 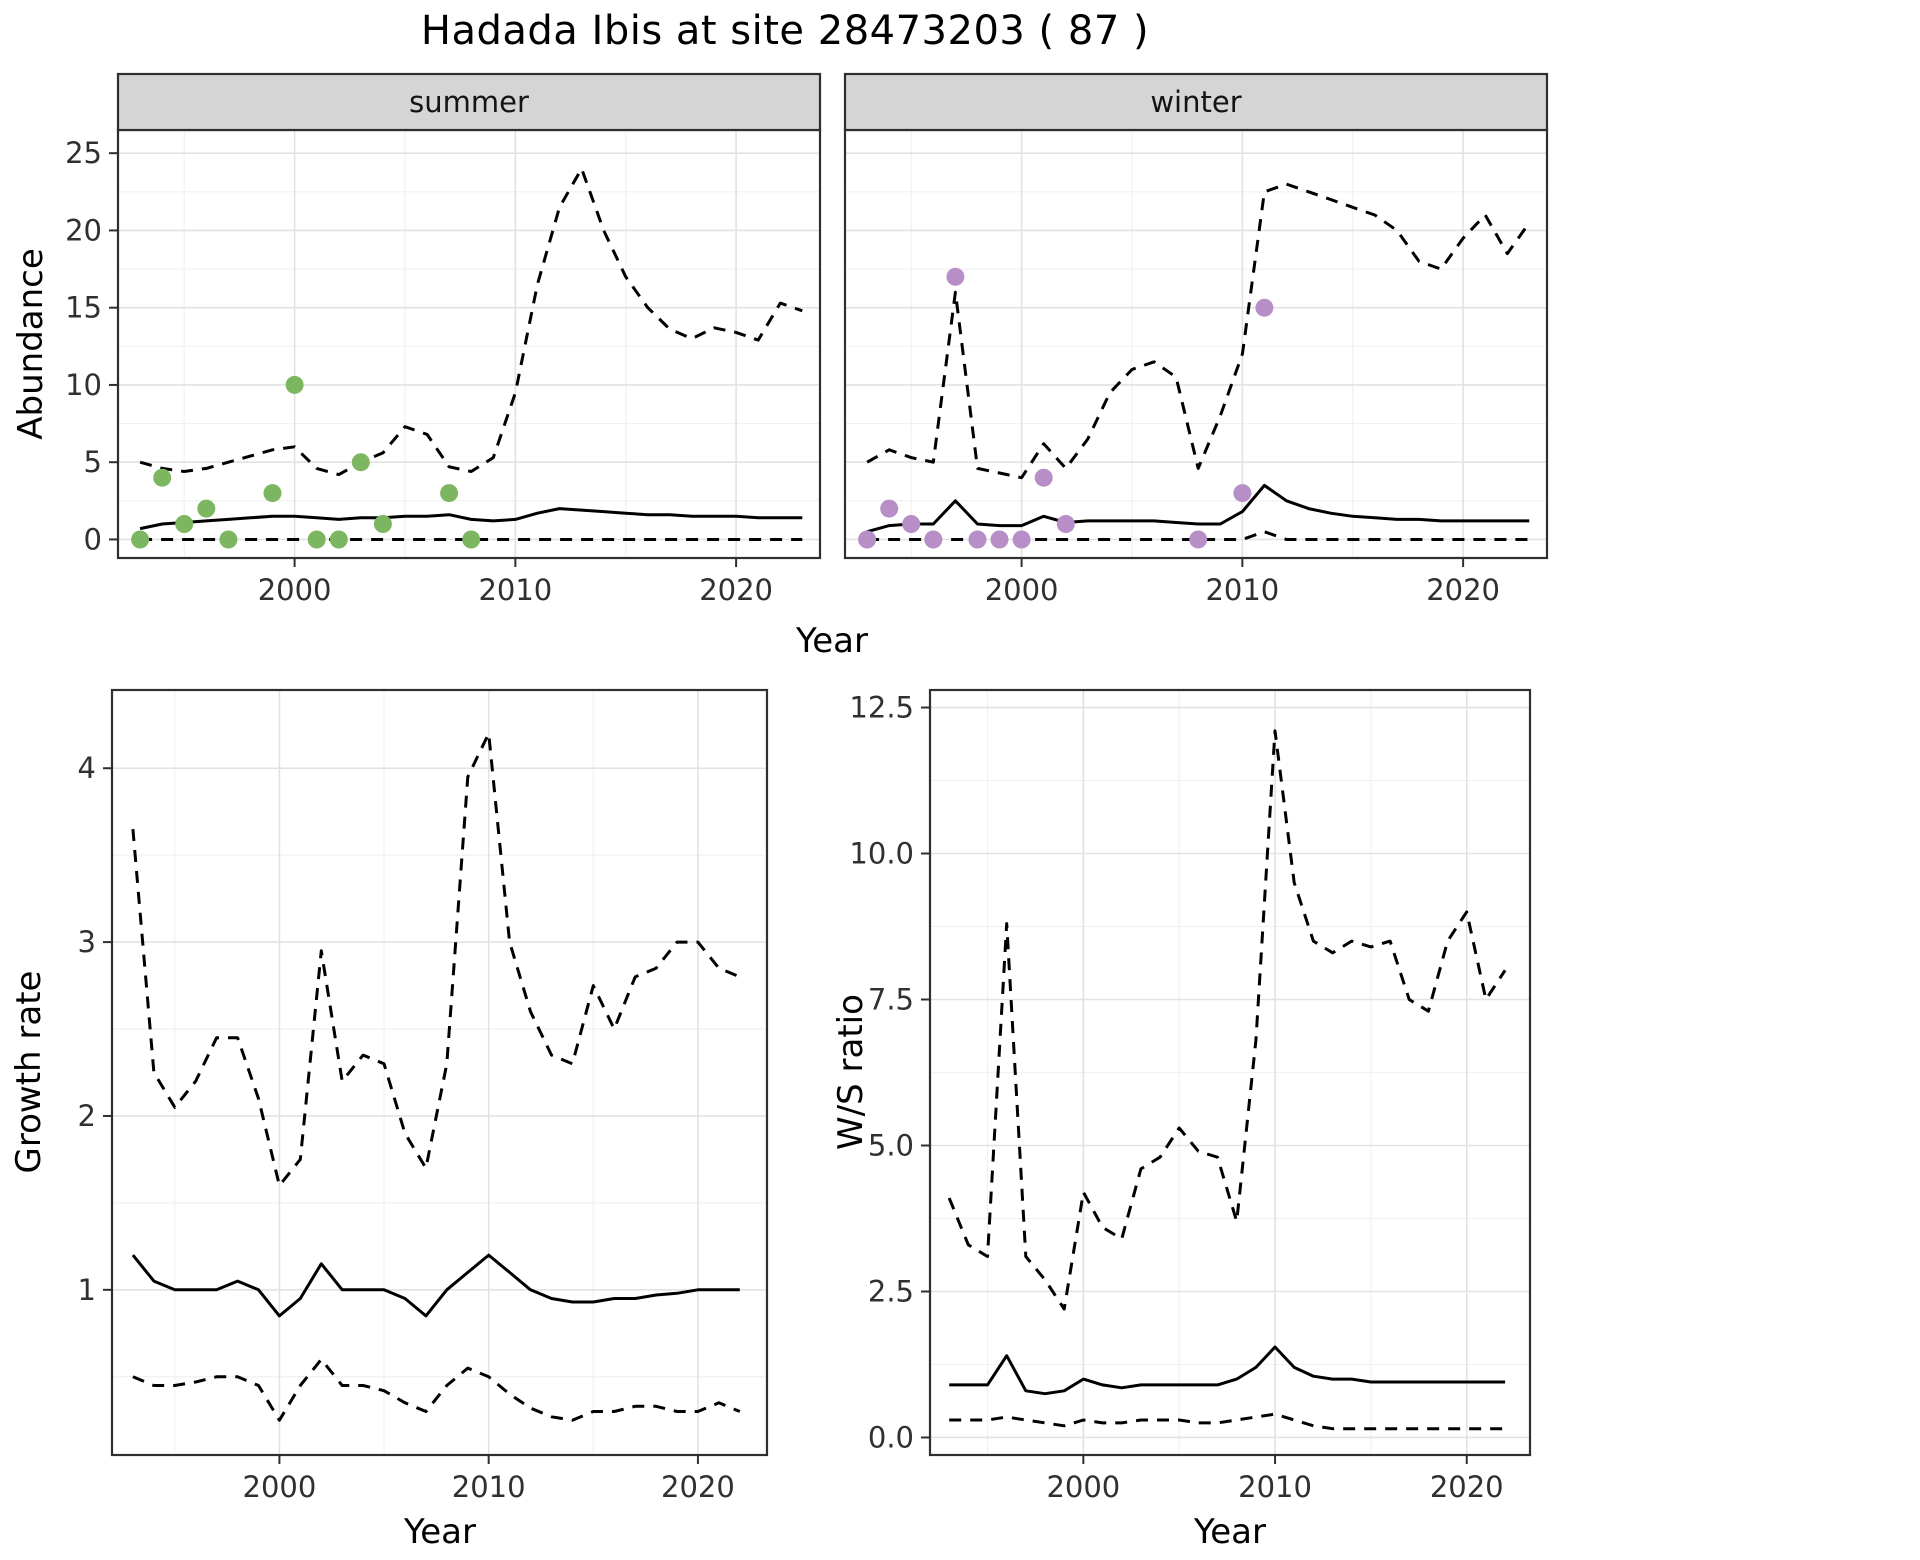 What do you see at coordinates (891, 1145) in the screenshot?
I see `y-tick-label: 5.0` at bounding box center [891, 1145].